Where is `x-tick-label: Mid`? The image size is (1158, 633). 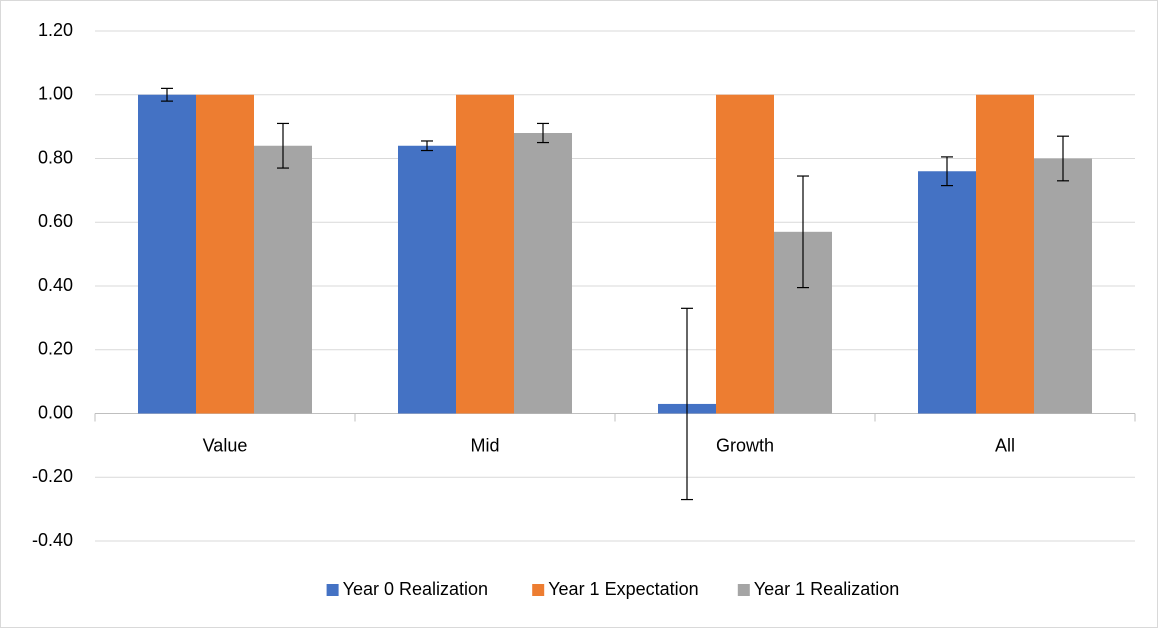 x-tick-label: Mid is located at coordinates (484, 445).